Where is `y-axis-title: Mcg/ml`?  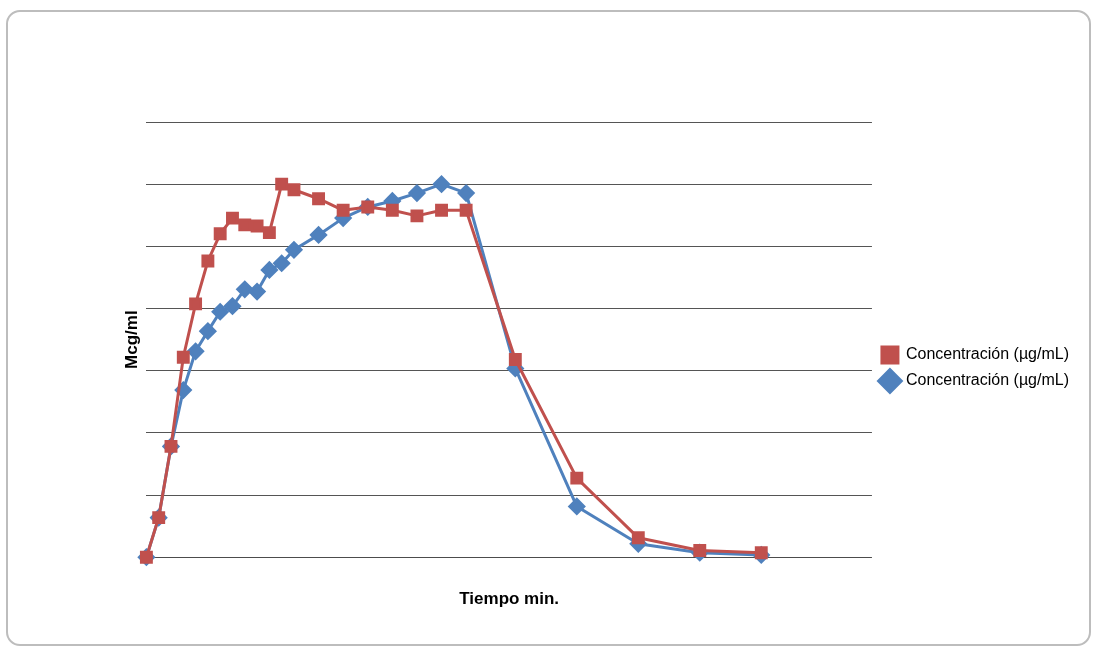 y-axis-title: Mcg/ml is located at coordinates (131, 339).